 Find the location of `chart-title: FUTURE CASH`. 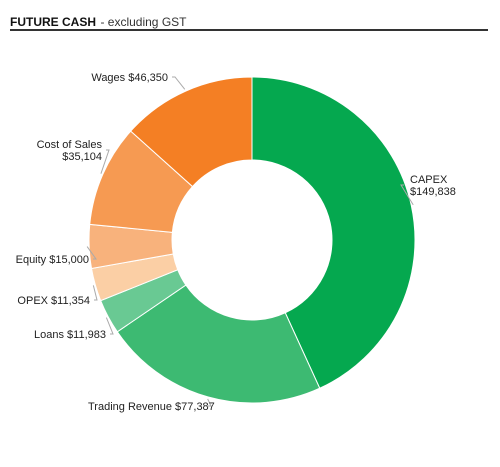

chart-title: FUTURE CASH is located at coordinates (53, 22).